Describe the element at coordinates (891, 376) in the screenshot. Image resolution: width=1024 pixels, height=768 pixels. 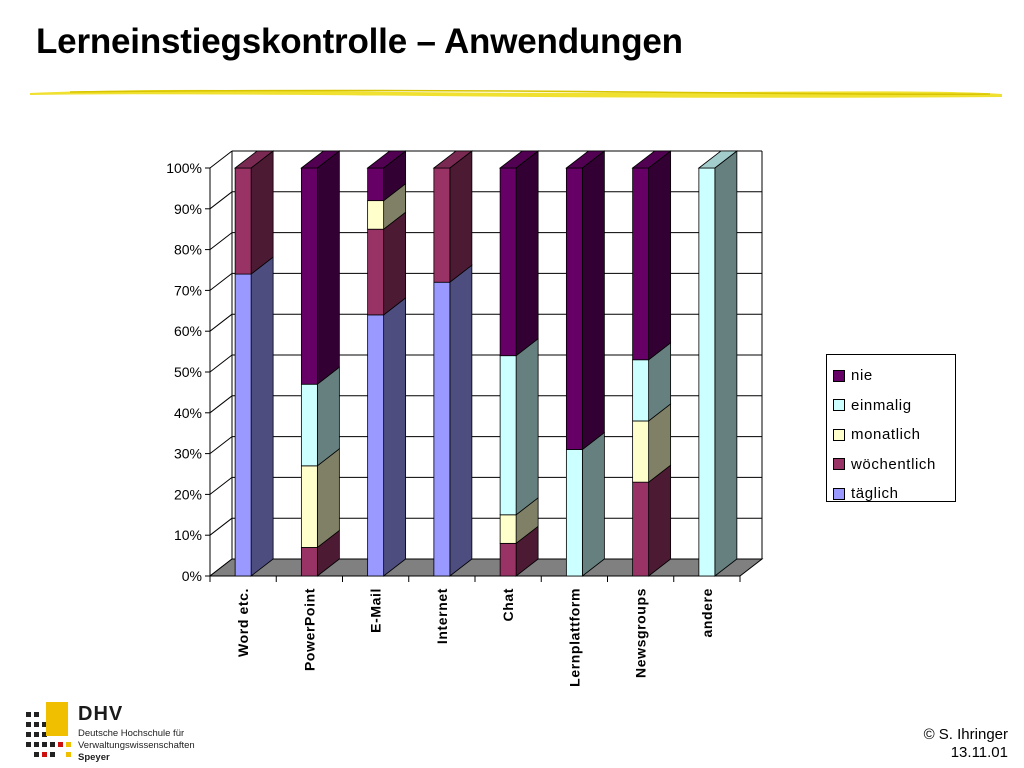
I see `legend-item-nie: nie` at that location.